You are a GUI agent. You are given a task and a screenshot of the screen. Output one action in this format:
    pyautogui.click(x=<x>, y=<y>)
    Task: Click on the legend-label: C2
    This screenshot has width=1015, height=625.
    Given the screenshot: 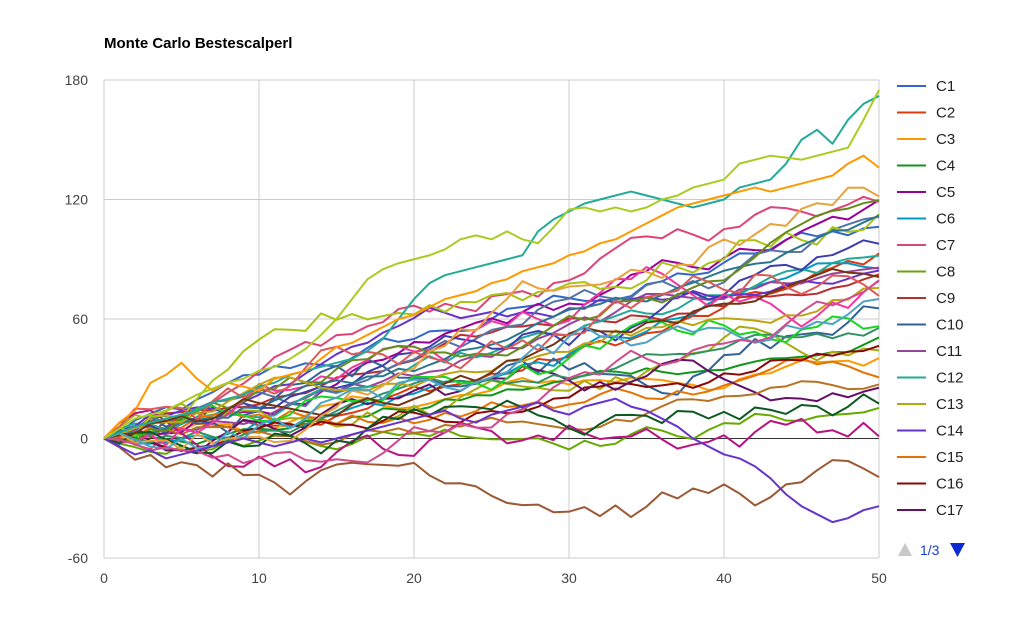 What is the action you would take?
    pyautogui.click(x=945, y=113)
    